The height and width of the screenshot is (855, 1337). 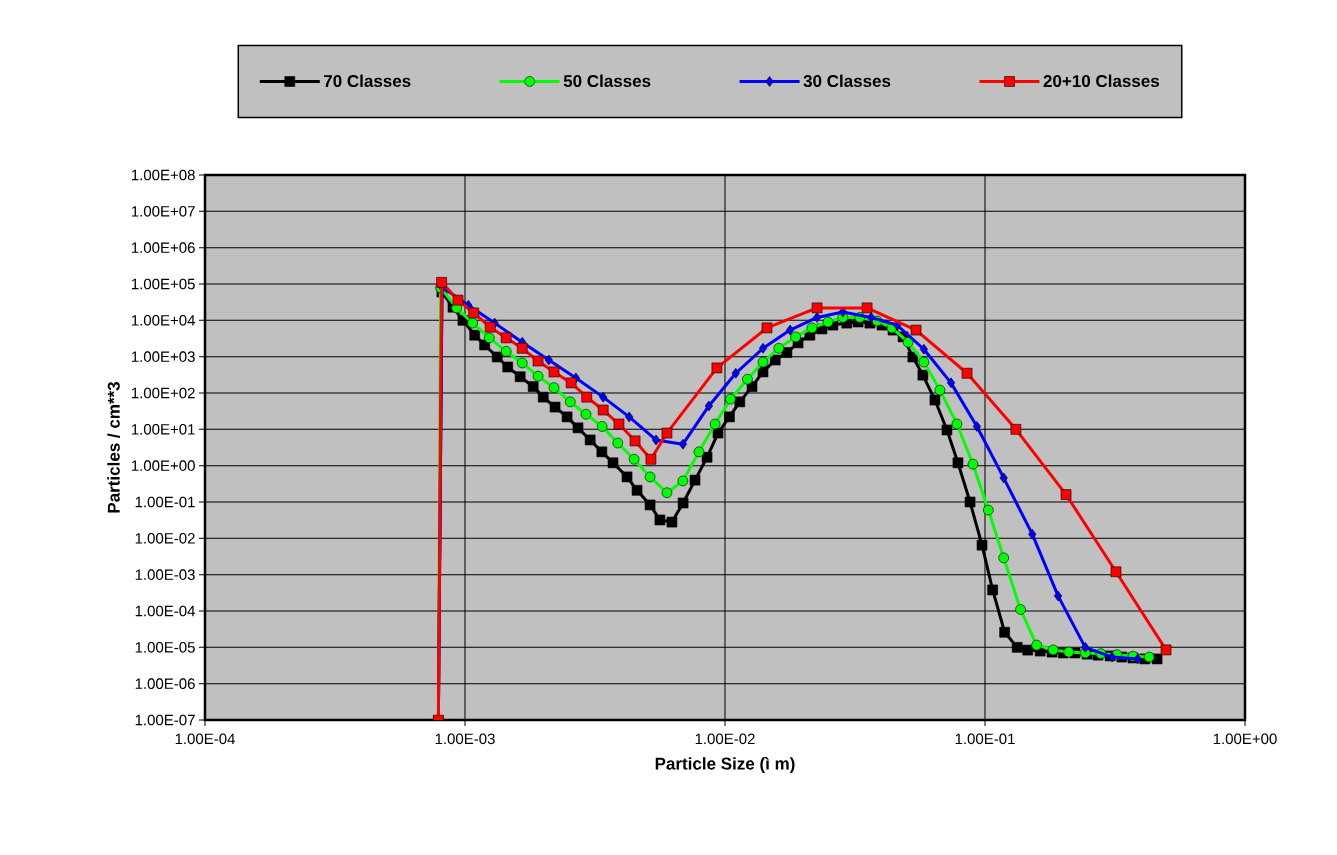 I want to click on y-tick-label: 1.00E+04, so click(x=163, y=320).